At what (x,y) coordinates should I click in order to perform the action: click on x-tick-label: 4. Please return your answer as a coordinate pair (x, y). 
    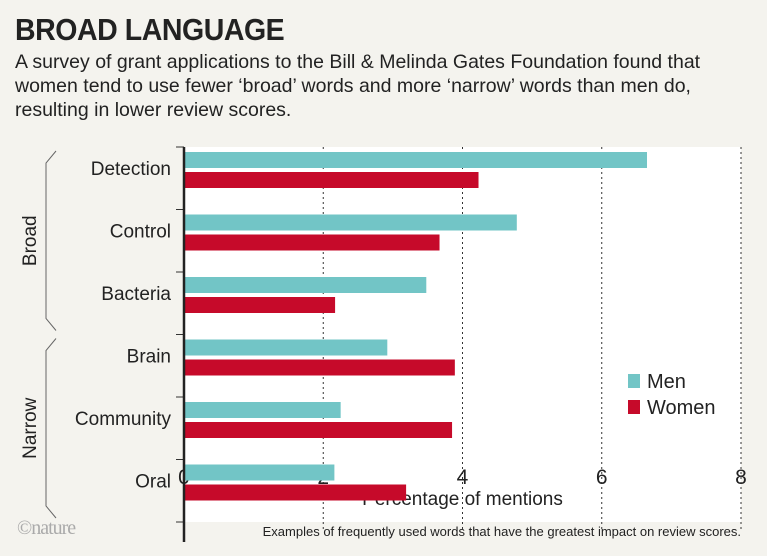
    Looking at the image, I should click on (463, 477).